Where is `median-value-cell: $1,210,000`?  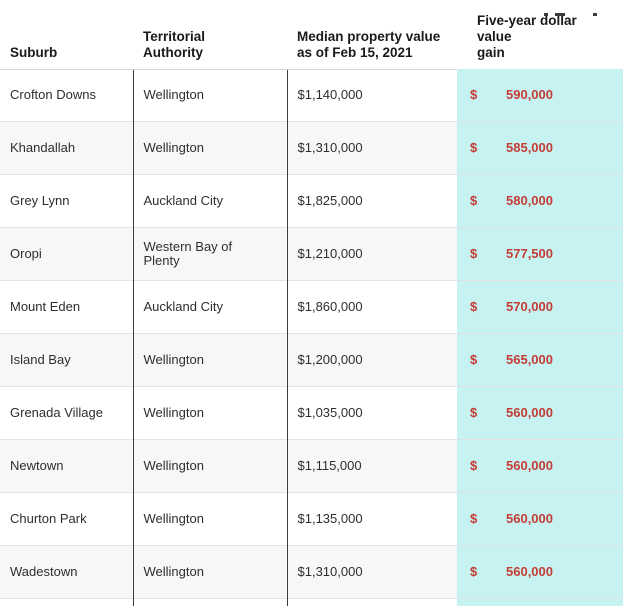
median-value-cell: $1,210,000 is located at coordinates (371, 254).